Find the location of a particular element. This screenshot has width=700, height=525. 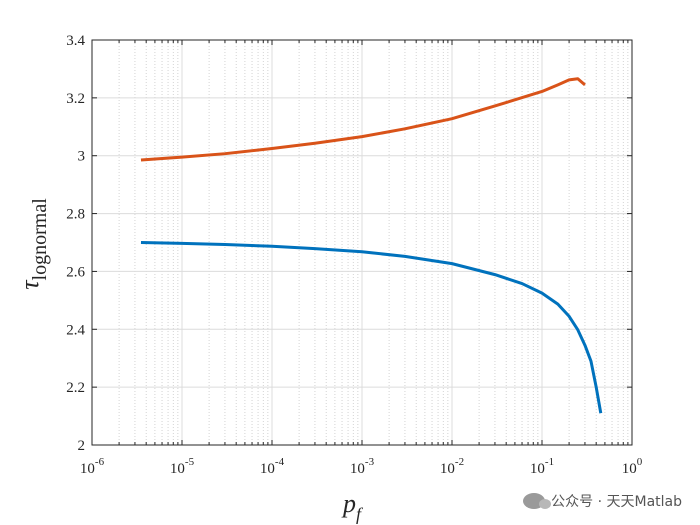

watermark-text: 公众号 · 天天Matlab is located at coordinates (616, 502).